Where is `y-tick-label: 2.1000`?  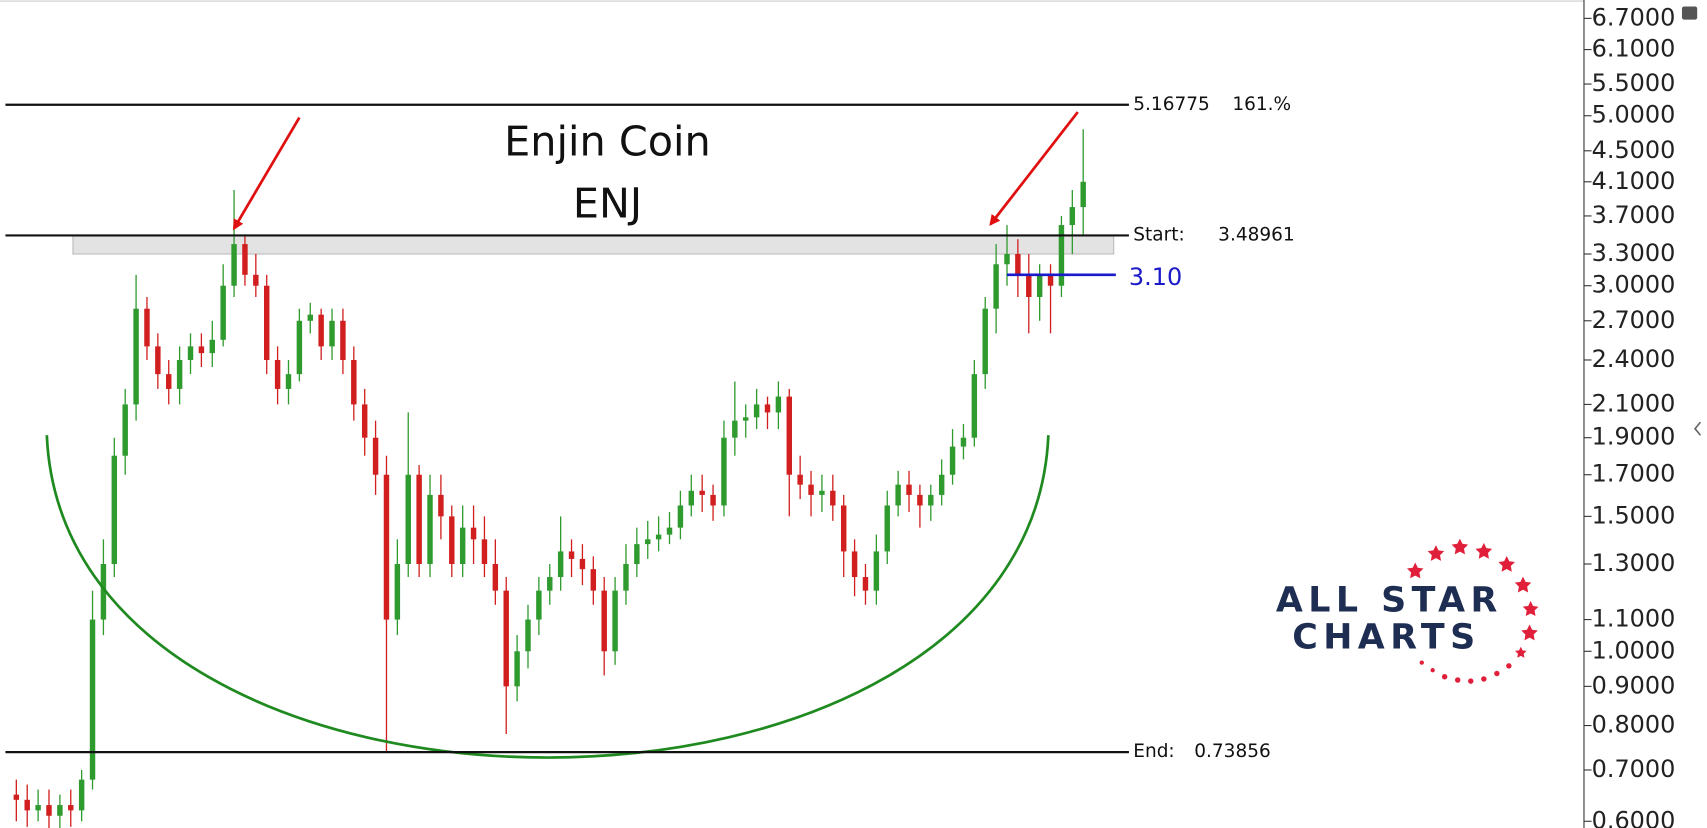
y-tick-label: 2.1000 is located at coordinates (1634, 403).